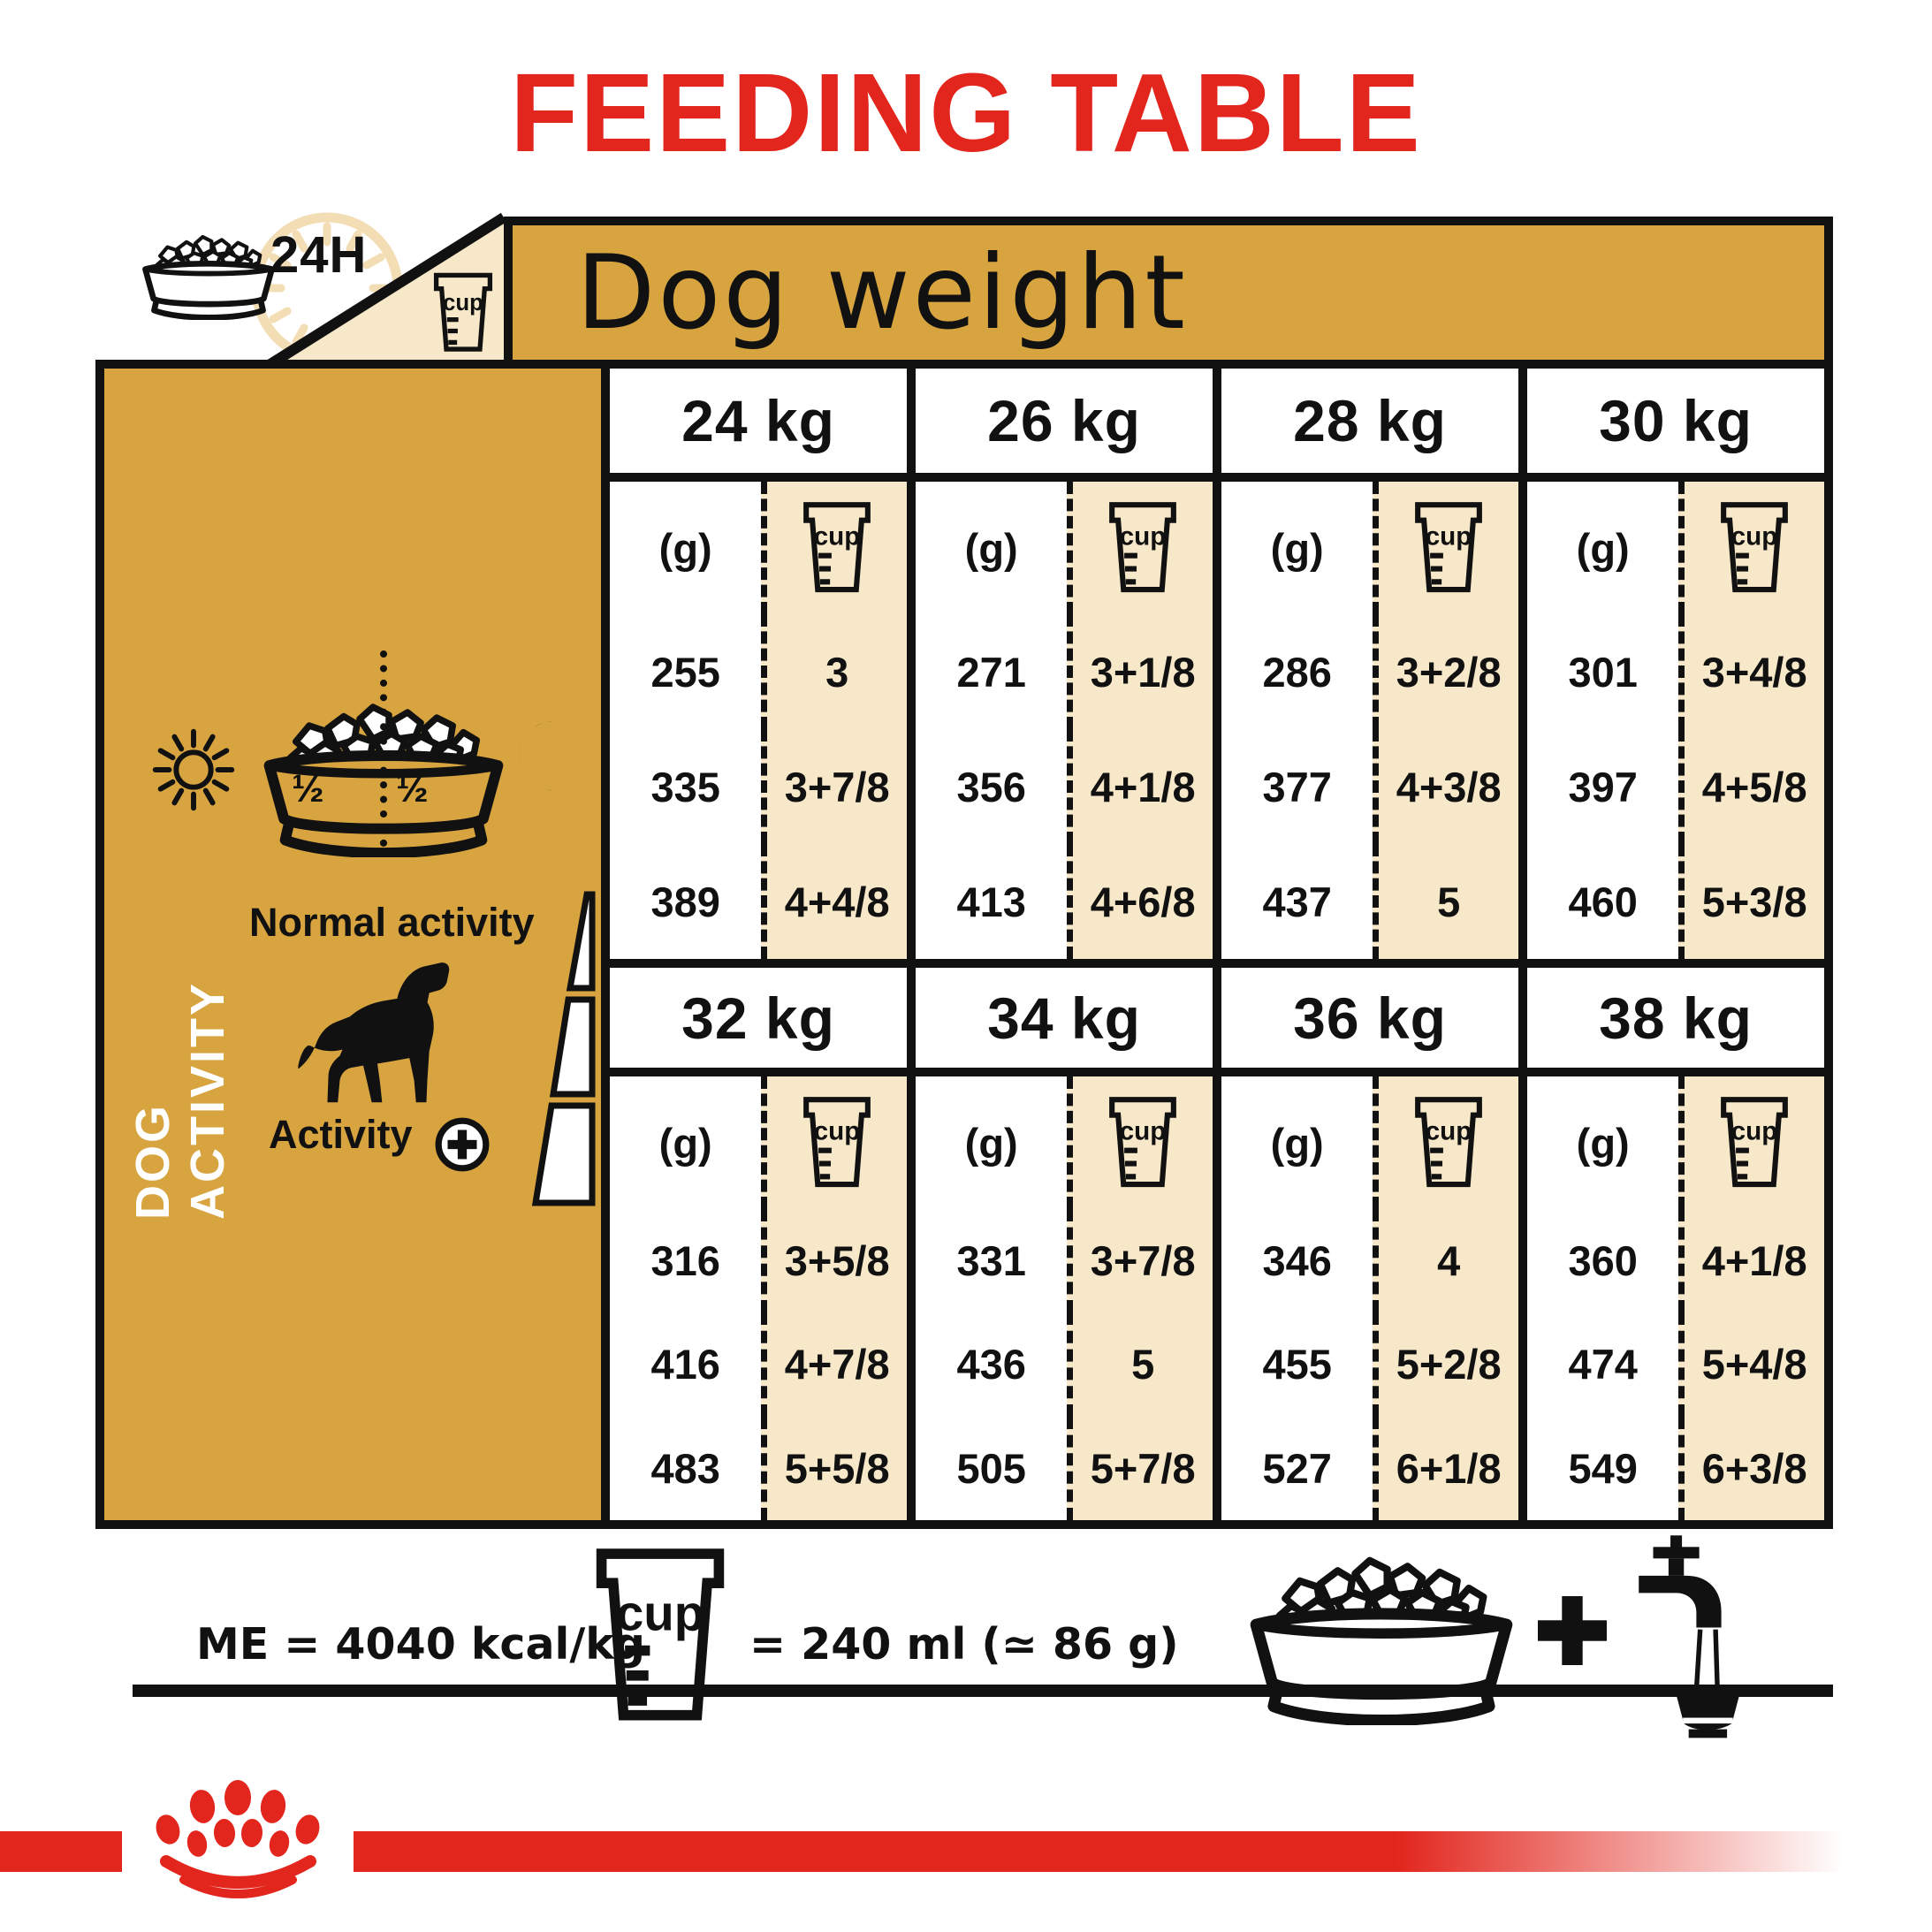 The width and height of the screenshot is (1932, 1932). What do you see at coordinates (341, 1135) in the screenshot?
I see `activity-plus-label: Activity` at bounding box center [341, 1135].